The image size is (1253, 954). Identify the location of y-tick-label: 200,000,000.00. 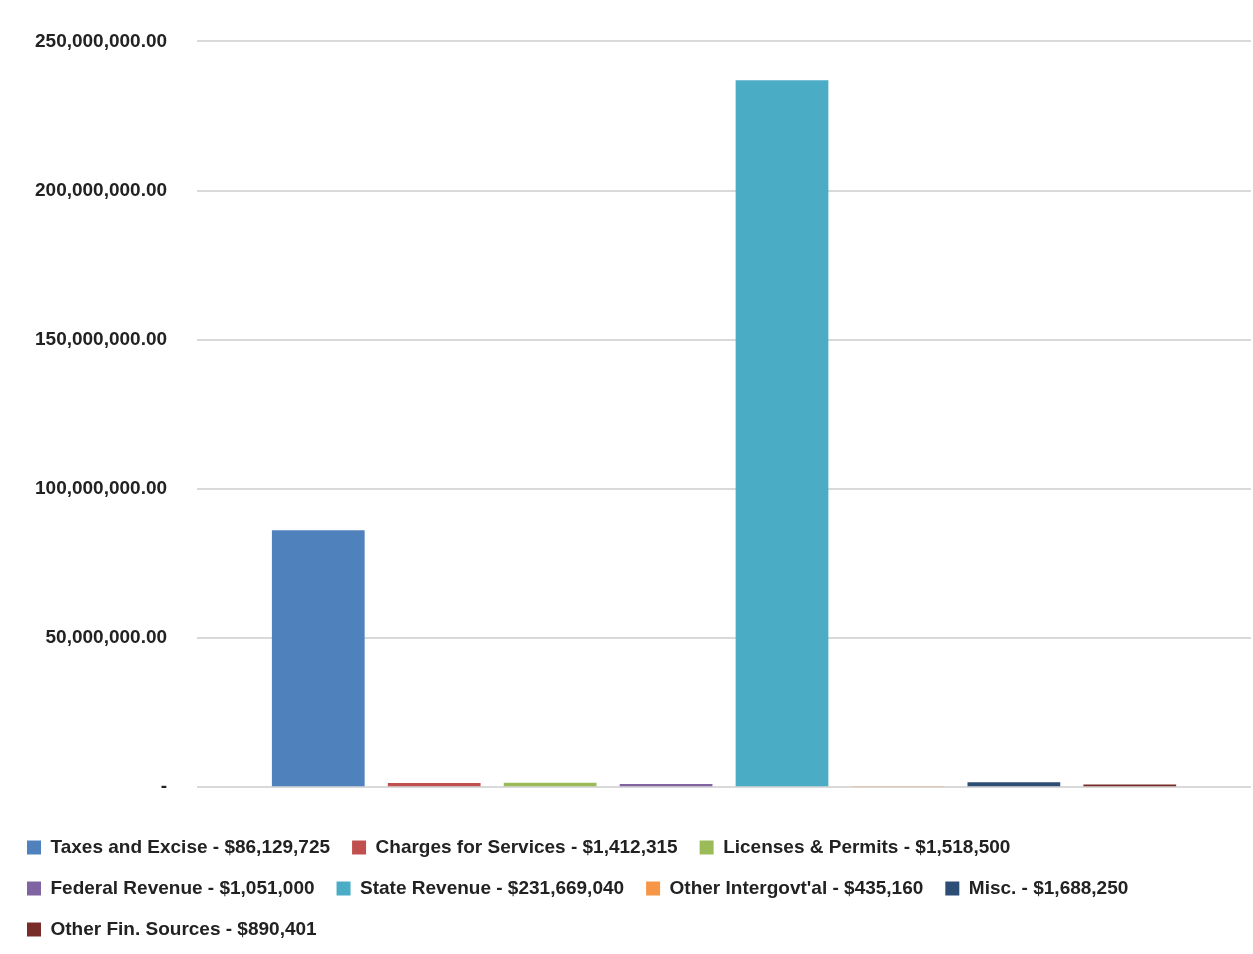
(101, 189).